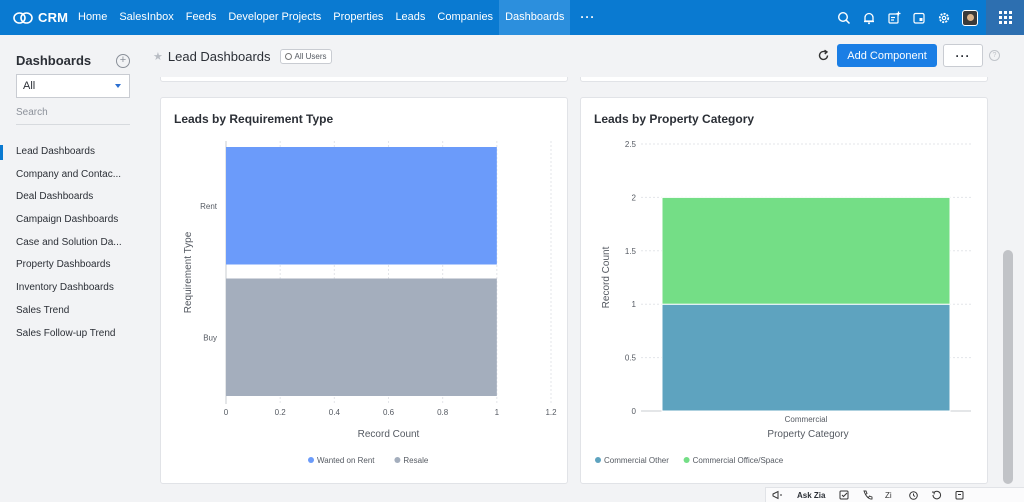 The height and width of the screenshot is (502, 1024). I want to click on notes-icon, so click(959, 495).